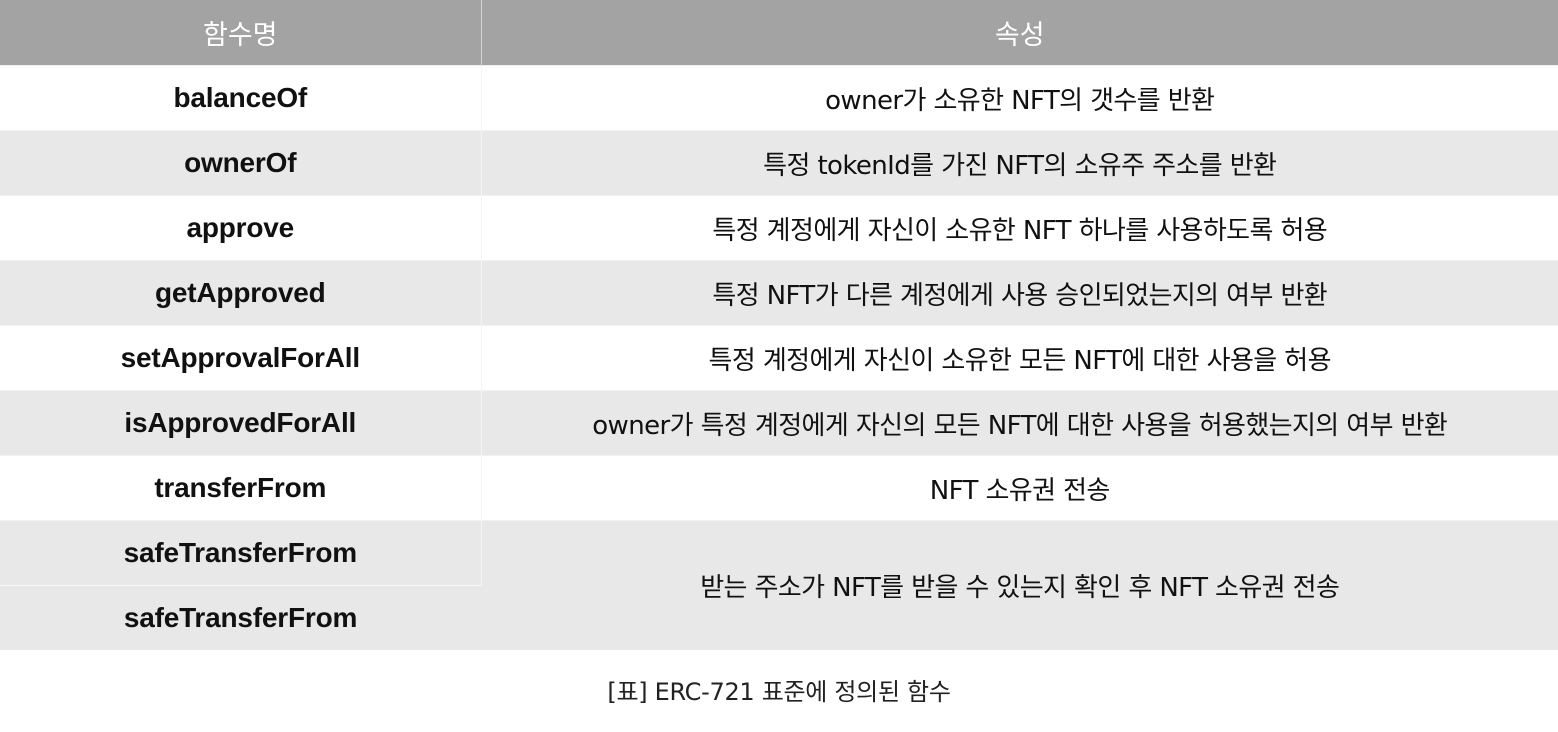 The width and height of the screenshot is (1558, 732). I want to click on attribute-cell: NFT 소유권 전송, so click(1019, 488).